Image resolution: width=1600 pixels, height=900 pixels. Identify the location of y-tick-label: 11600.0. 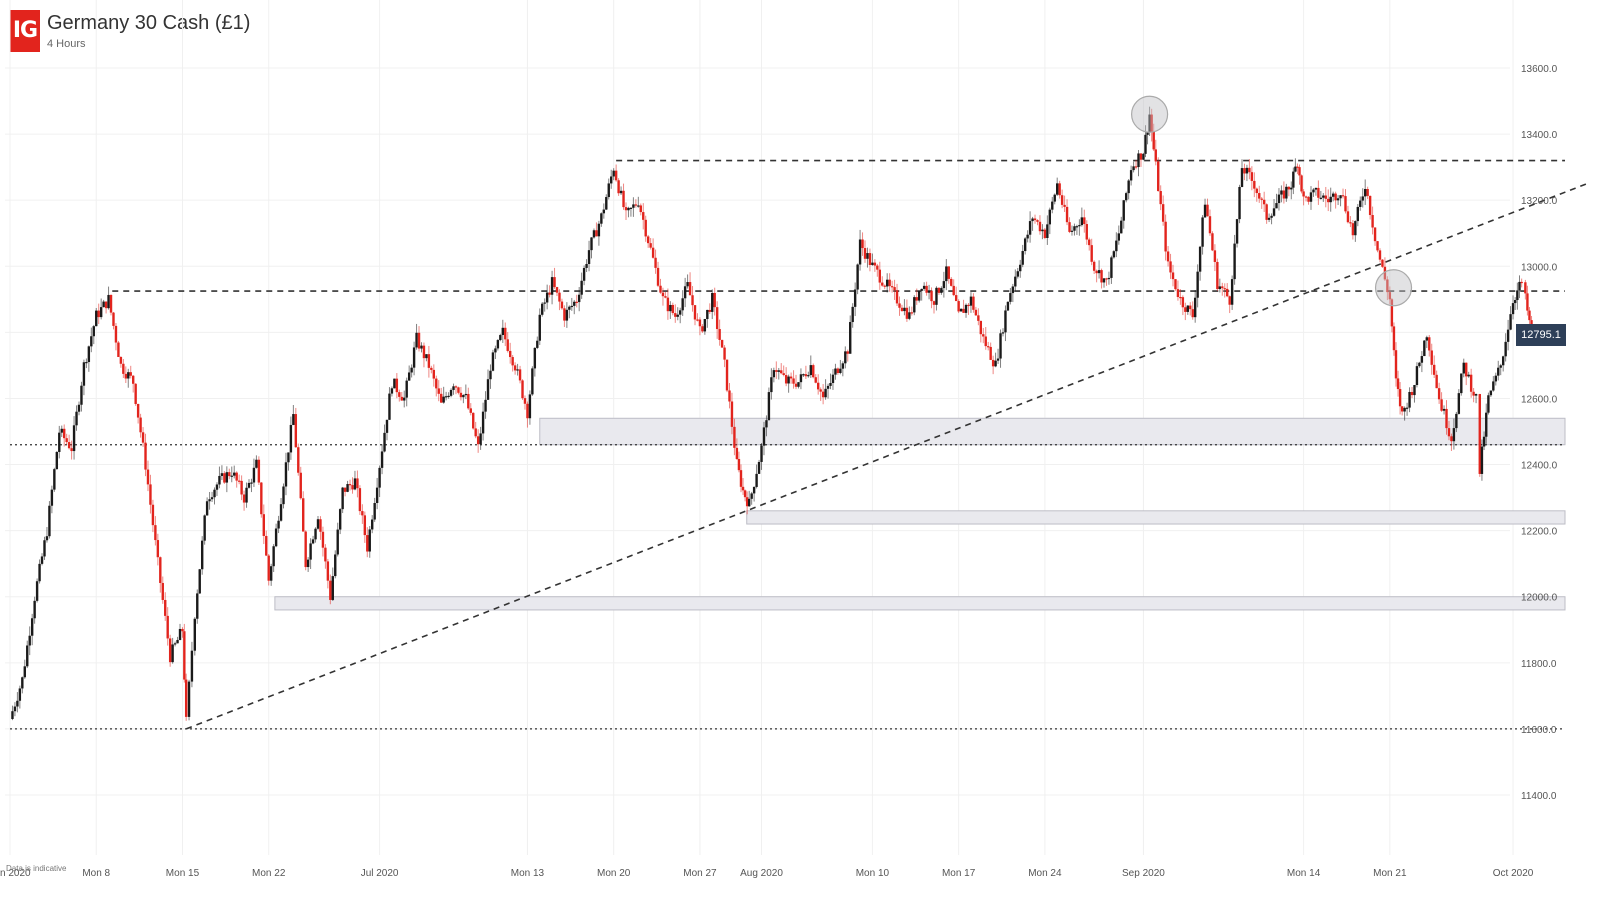
(1539, 730).